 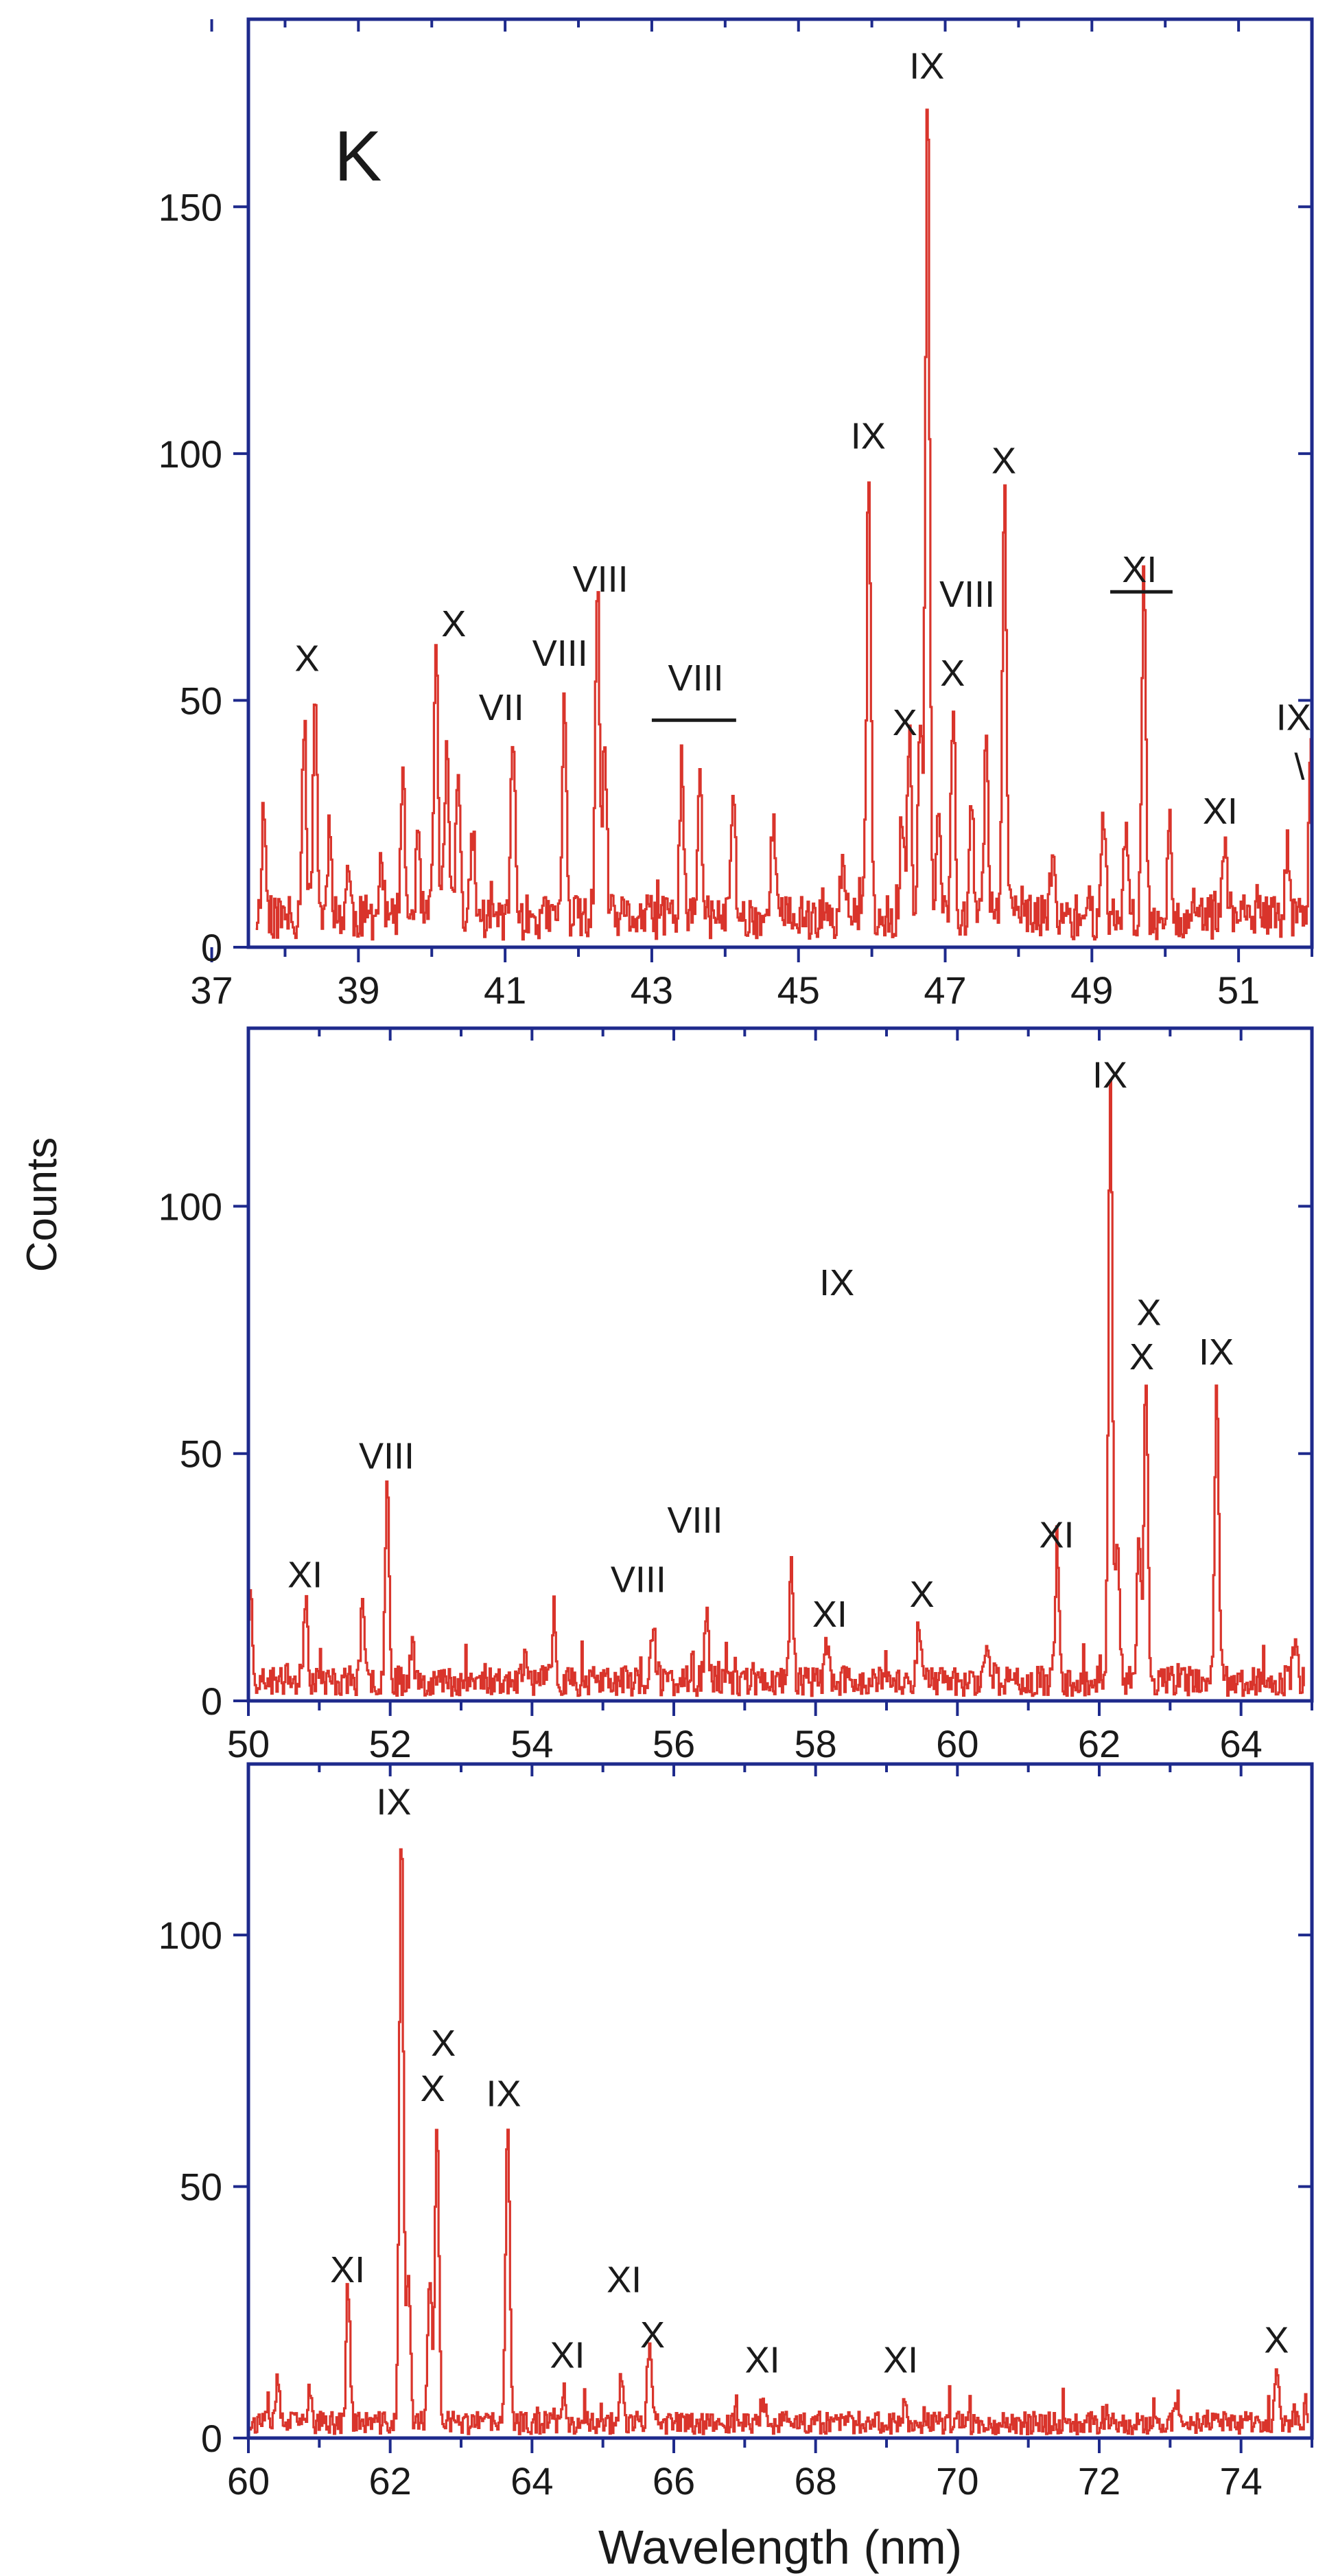 I want to click on x-tick-label: 58, so click(x=816, y=1743).